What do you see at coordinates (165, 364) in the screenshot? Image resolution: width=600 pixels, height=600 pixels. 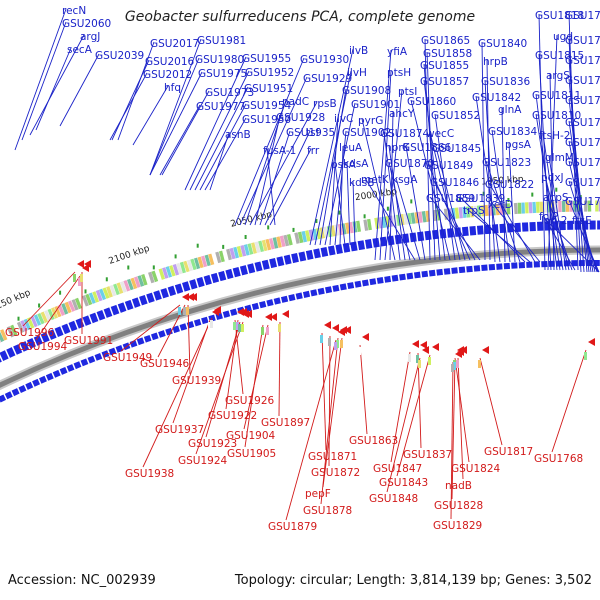 I see `reverse-gene-label: GSU1946` at bounding box center [165, 364].